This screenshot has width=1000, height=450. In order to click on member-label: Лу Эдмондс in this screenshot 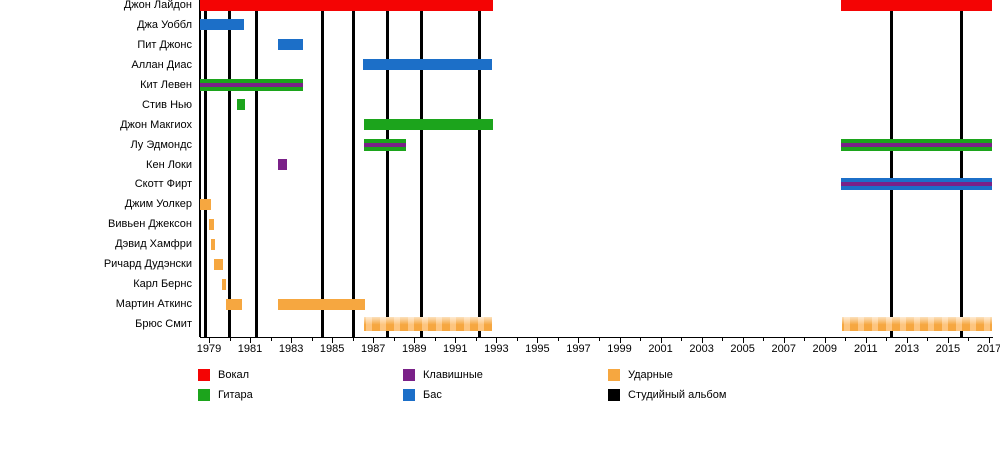, I will do `click(161, 144)`.